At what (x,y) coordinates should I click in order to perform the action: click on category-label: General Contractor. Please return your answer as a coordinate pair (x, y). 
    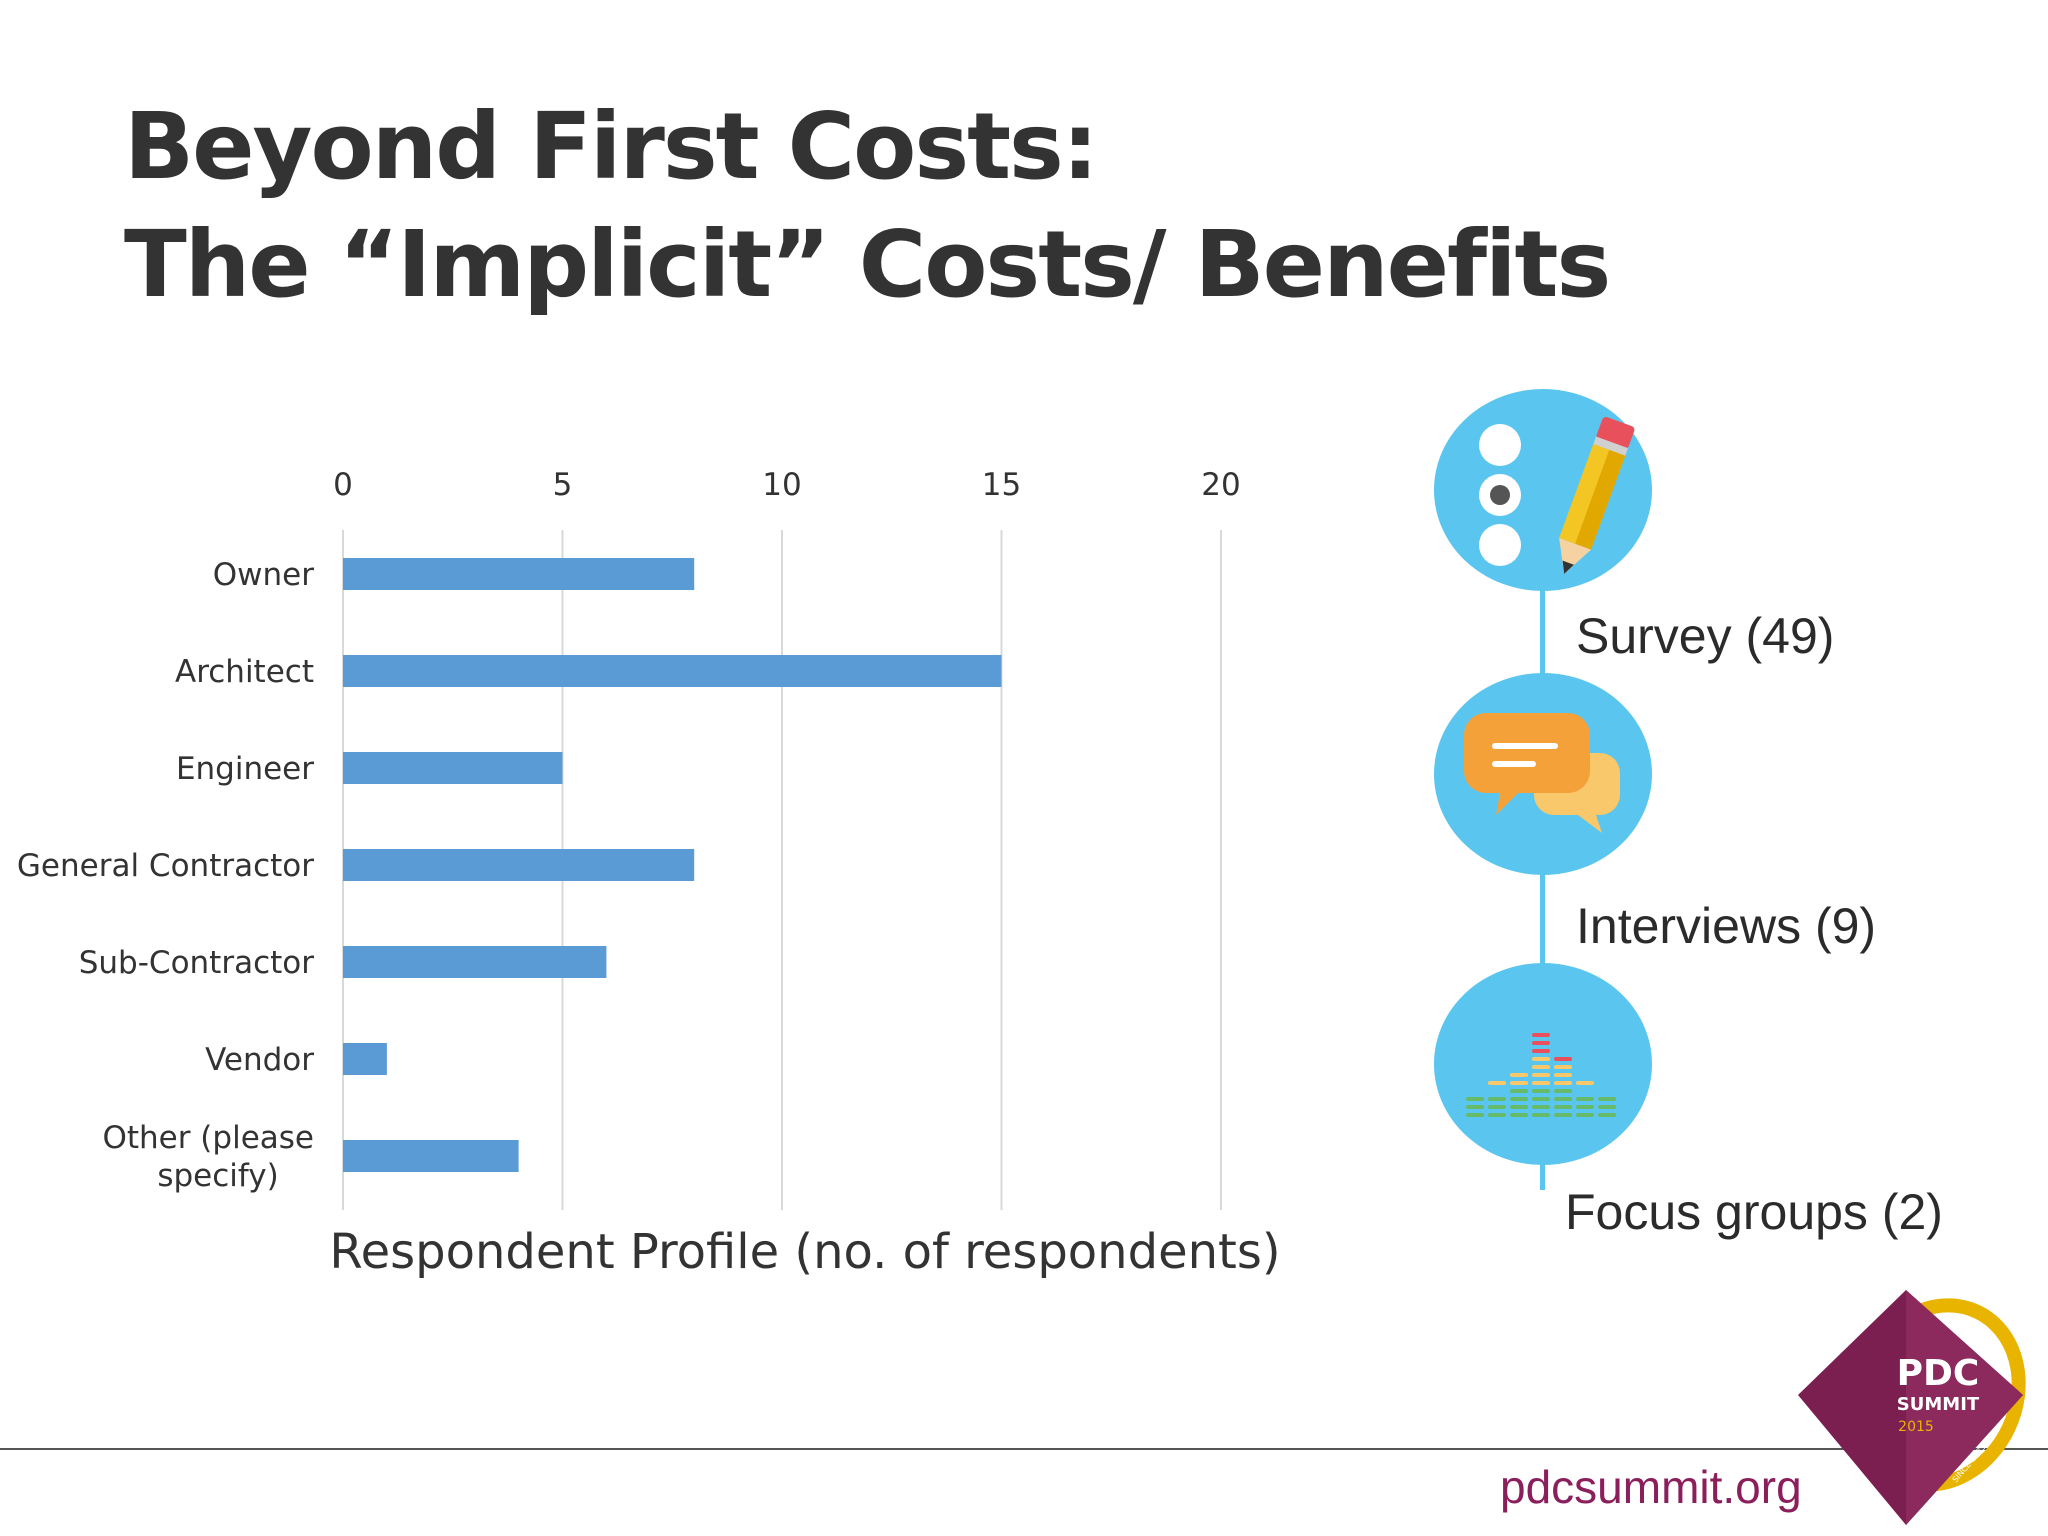
    Looking at the image, I should click on (165, 866).